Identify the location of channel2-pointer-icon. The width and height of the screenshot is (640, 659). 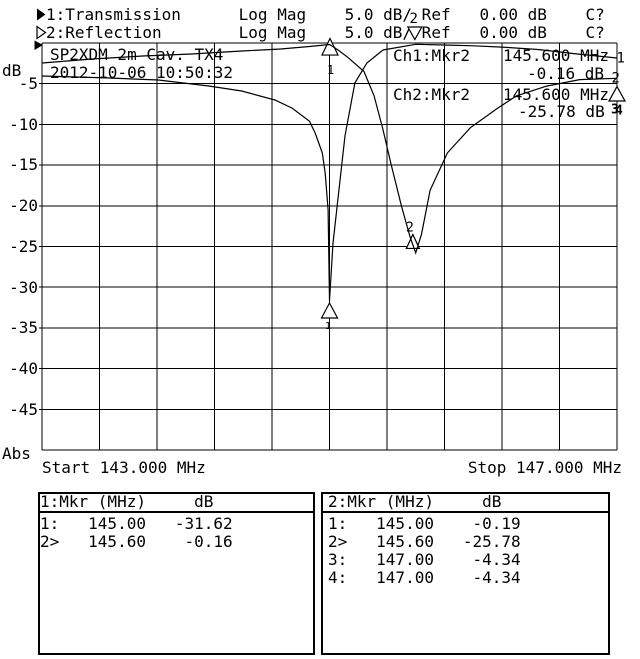
(41, 32).